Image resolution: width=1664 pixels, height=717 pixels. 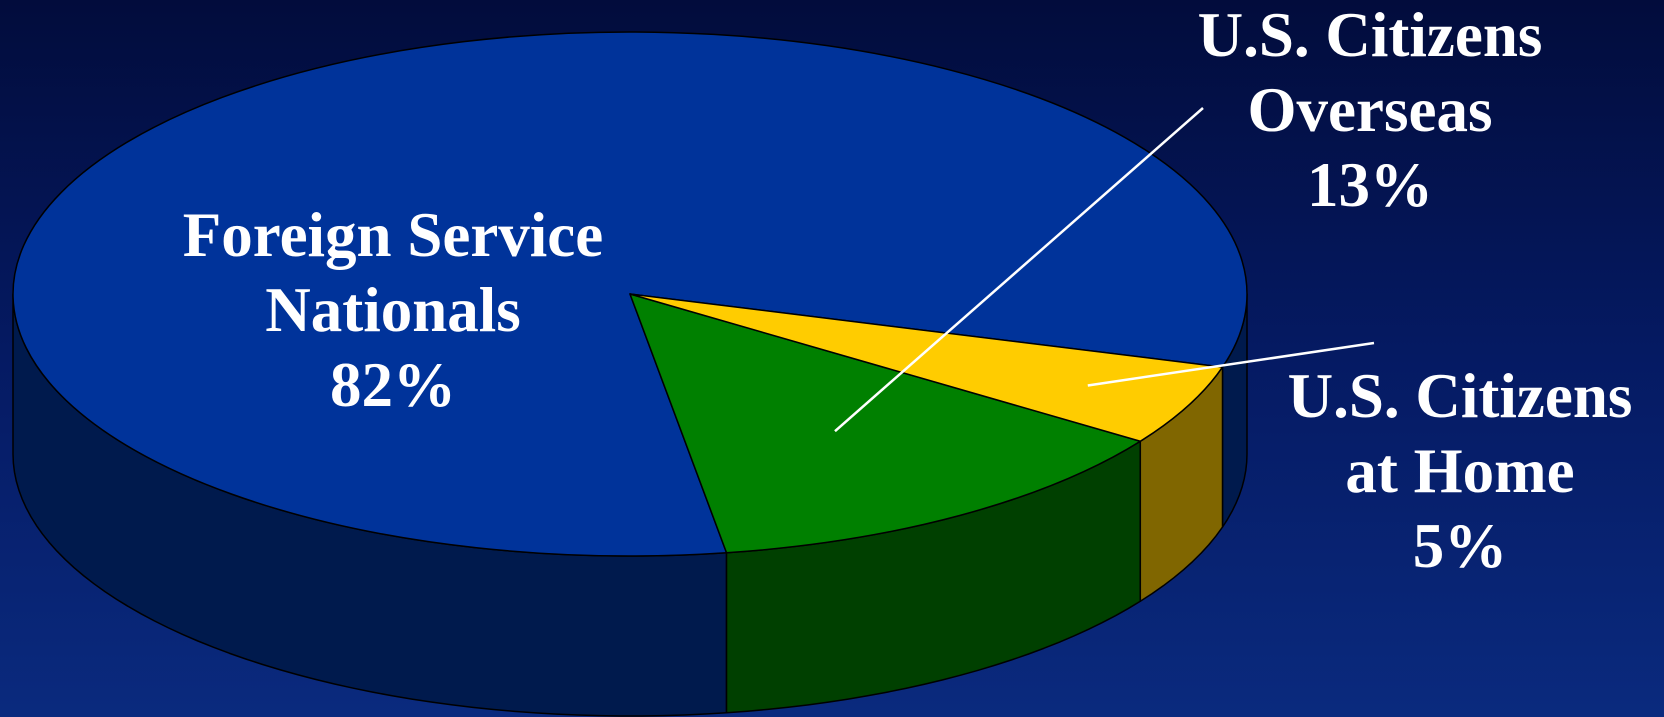 I want to click on leader-line-u-s-citizens-at-home, so click(x=1231, y=364).